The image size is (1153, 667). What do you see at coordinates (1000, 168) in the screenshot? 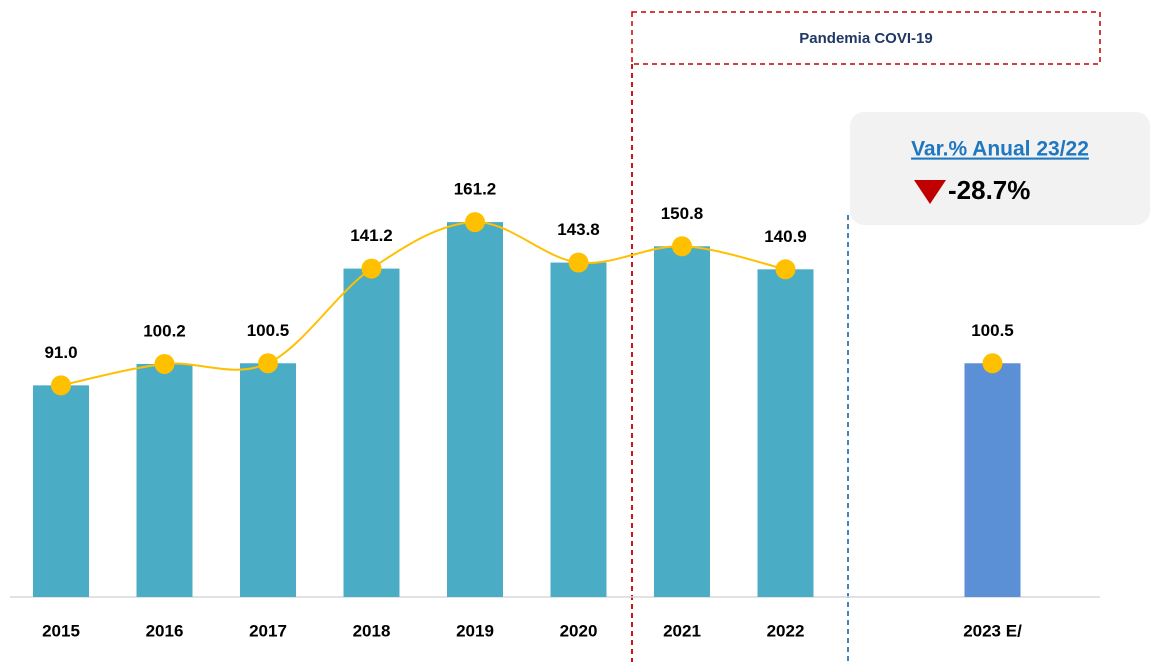
I see `change-box` at bounding box center [1000, 168].